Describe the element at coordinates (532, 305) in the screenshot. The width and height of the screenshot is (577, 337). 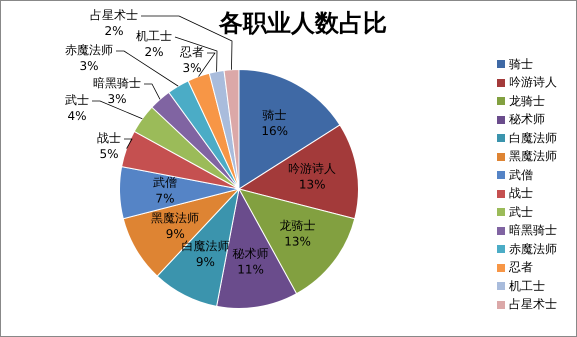
I see `legend-label: 占星术士` at that location.